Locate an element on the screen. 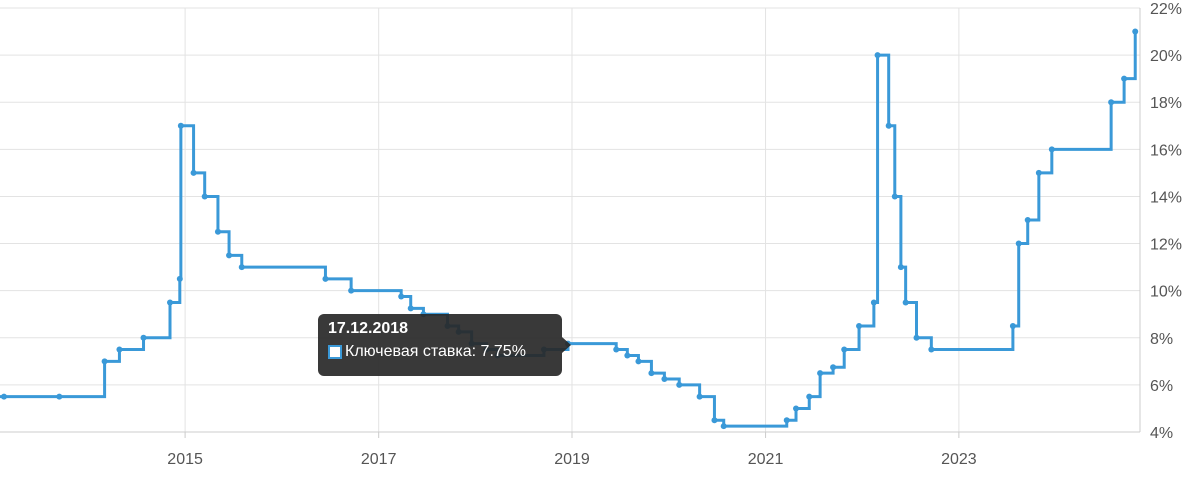 This screenshot has width=1200, height=479. chart-tooltip: 17.12.2018 Ключевая ставка: 7.75% is located at coordinates (444, 345).